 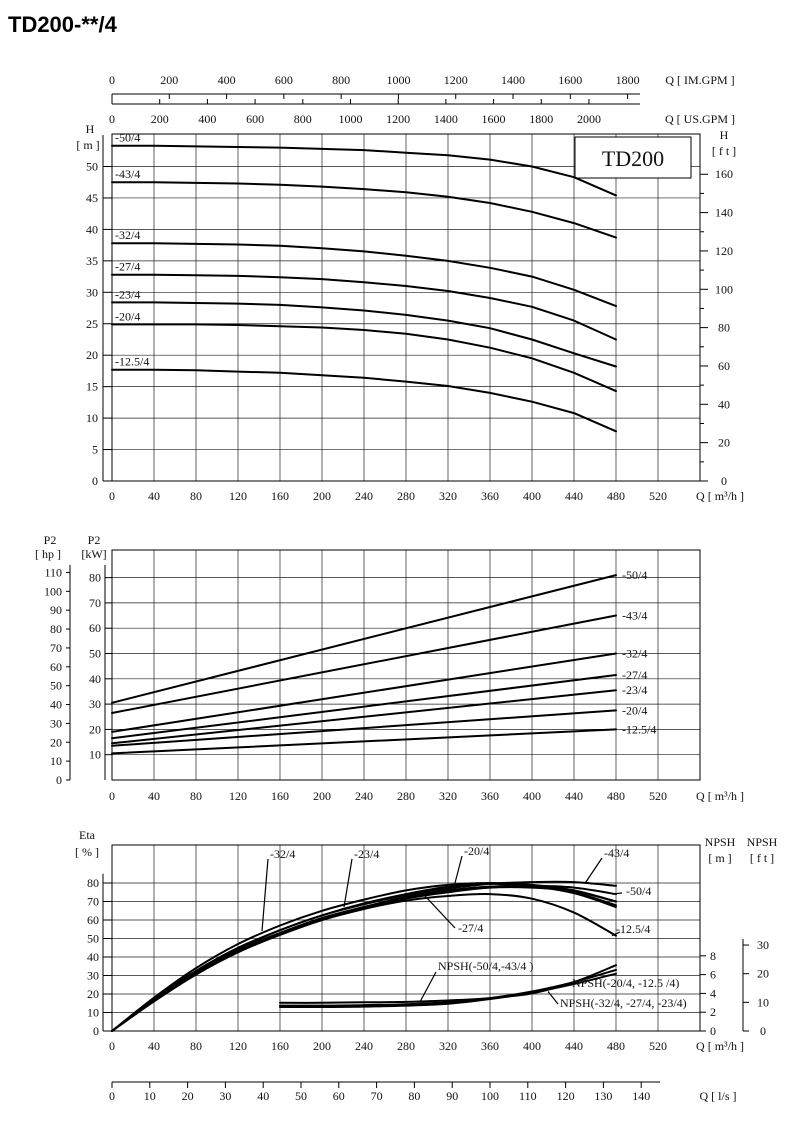 What do you see at coordinates (112, 496) in the screenshot?
I see `head-x-tick-label: 0` at bounding box center [112, 496].